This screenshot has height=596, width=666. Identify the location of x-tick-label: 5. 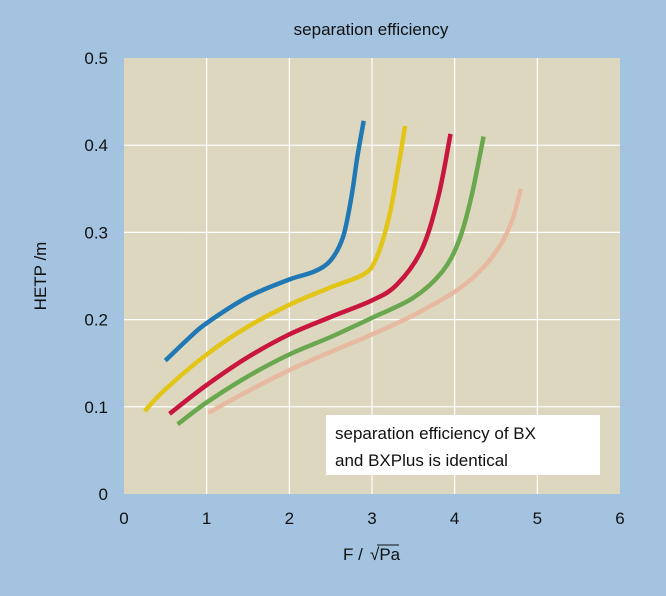
(537, 518).